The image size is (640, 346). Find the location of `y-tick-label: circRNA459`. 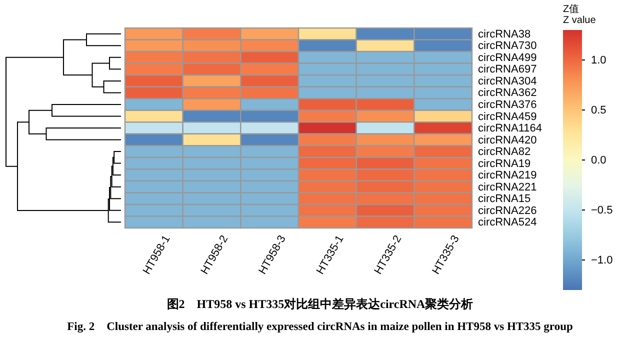

y-tick-label: circRNA459 is located at coordinates (507, 116).